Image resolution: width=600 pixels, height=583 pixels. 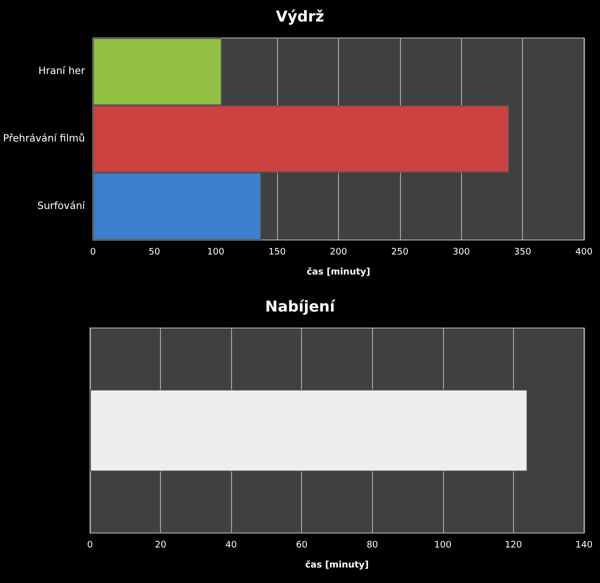 I want to click on x-tick-label: 300, so click(x=461, y=253).